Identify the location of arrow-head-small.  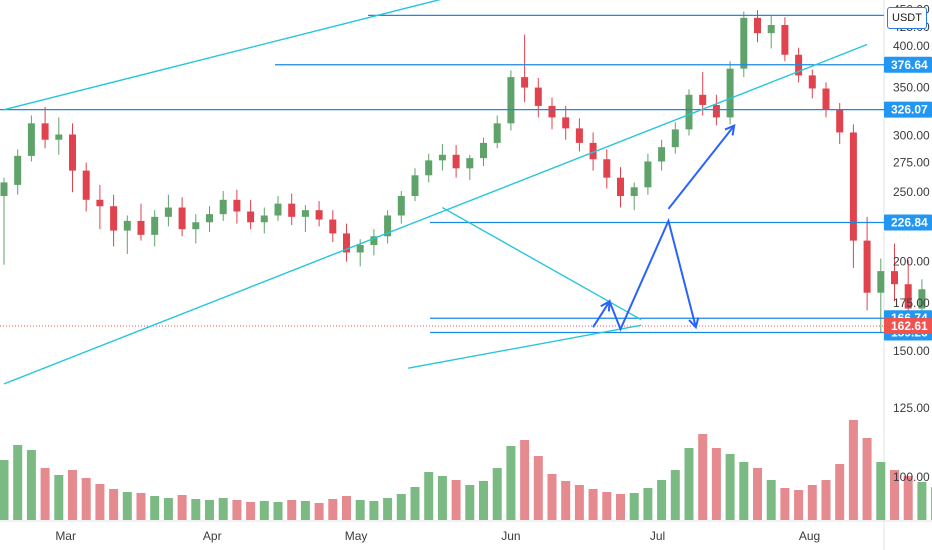
(605, 305).